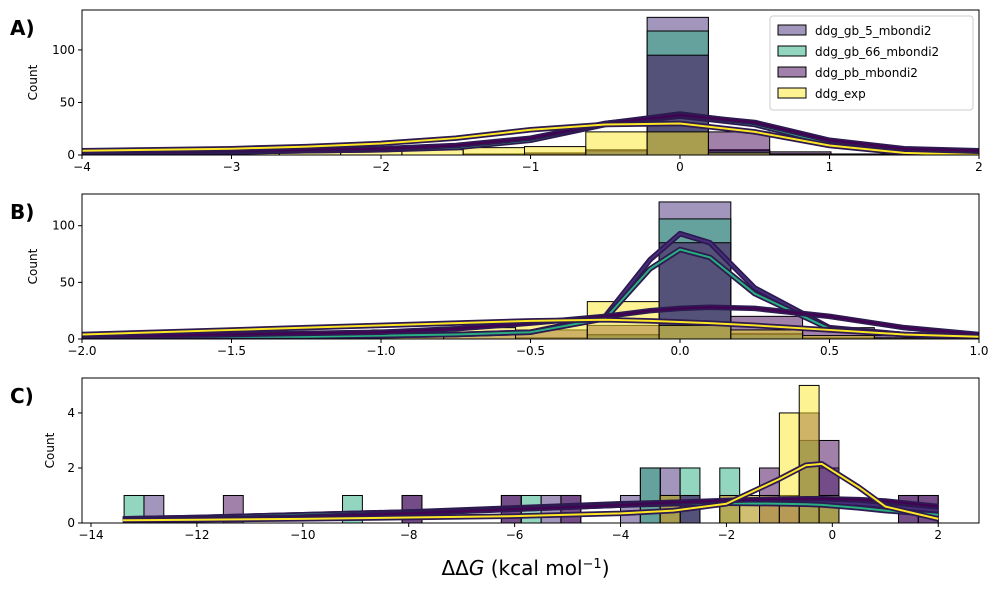 The width and height of the screenshot is (999, 590). What do you see at coordinates (873, 31) in the screenshot?
I see `legend-label: ddg_gb_5_mbondi2` at bounding box center [873, 31].